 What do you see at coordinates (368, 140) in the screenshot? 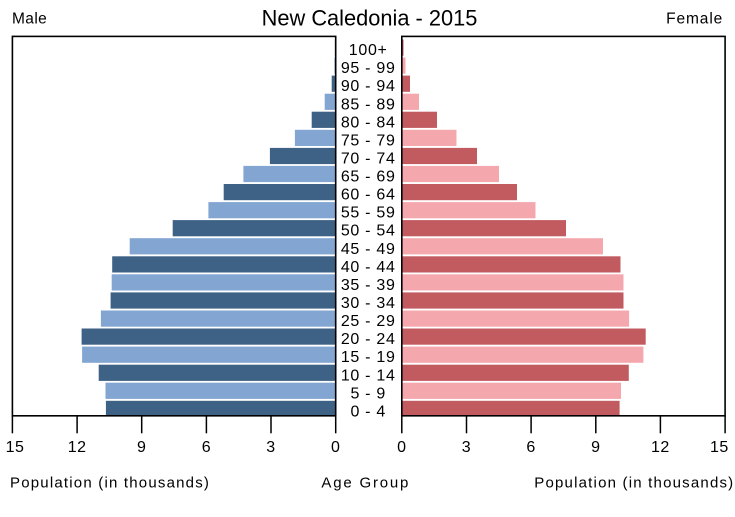
I see `svg-text: 75 - 79` at bounding box center [368, 140].